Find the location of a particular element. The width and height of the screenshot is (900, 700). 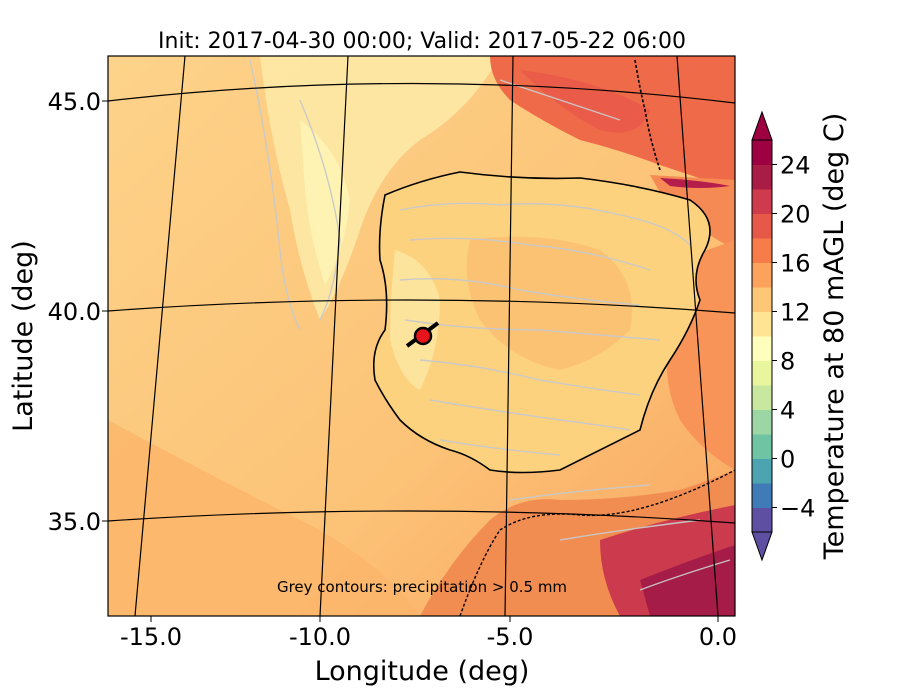

colorbar-label: Temperature at 80 mAGL (deg C) is located at coordinates (834, 337).